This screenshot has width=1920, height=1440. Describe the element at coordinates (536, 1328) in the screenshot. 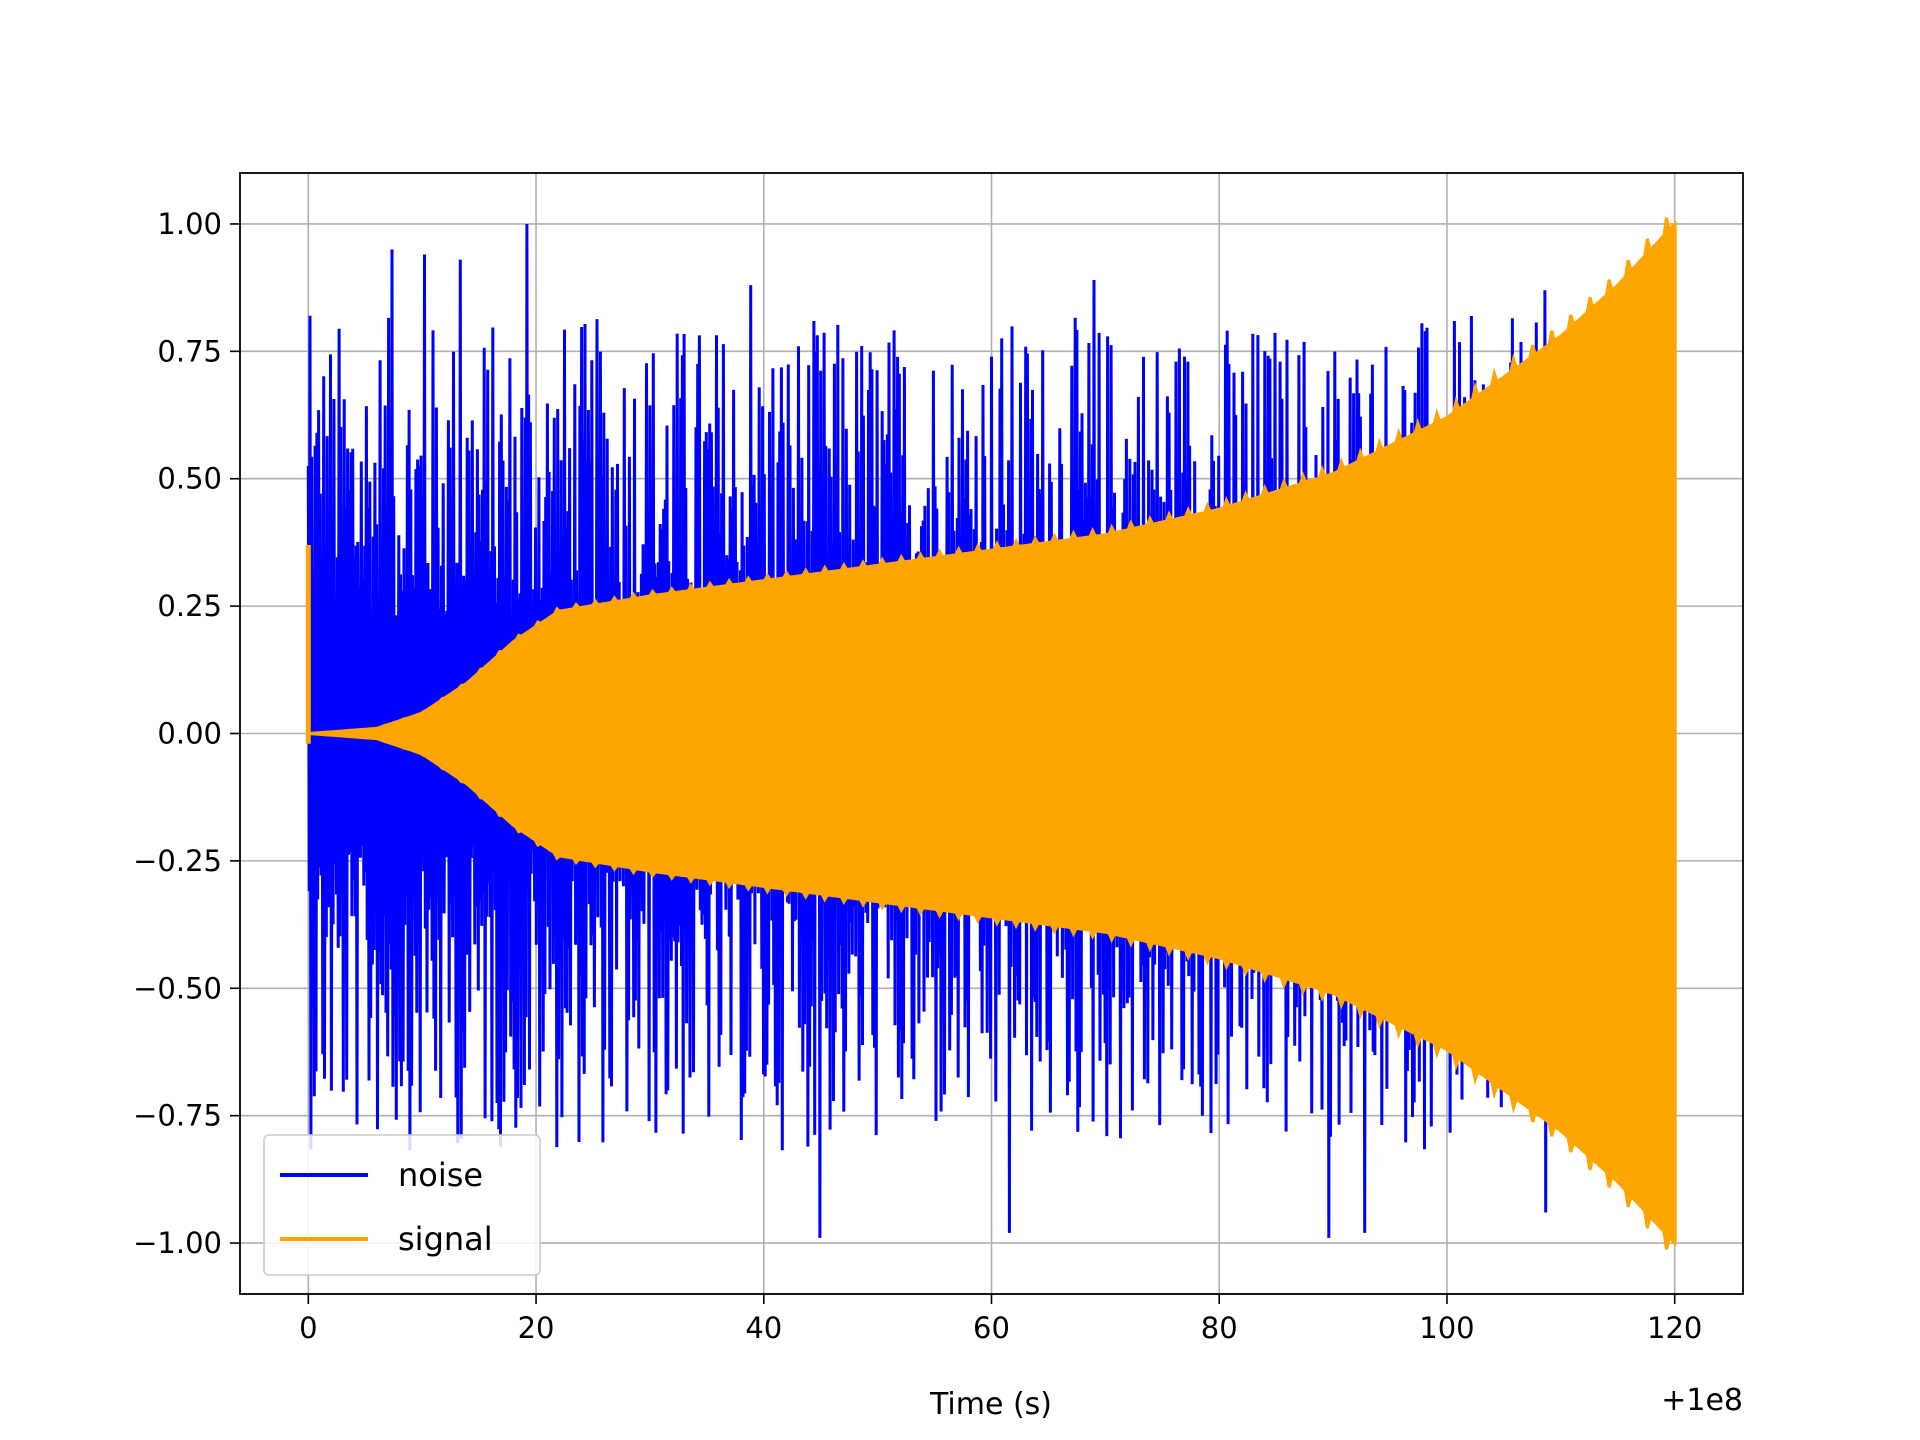

I see `x-tick-label: 20` at that location.